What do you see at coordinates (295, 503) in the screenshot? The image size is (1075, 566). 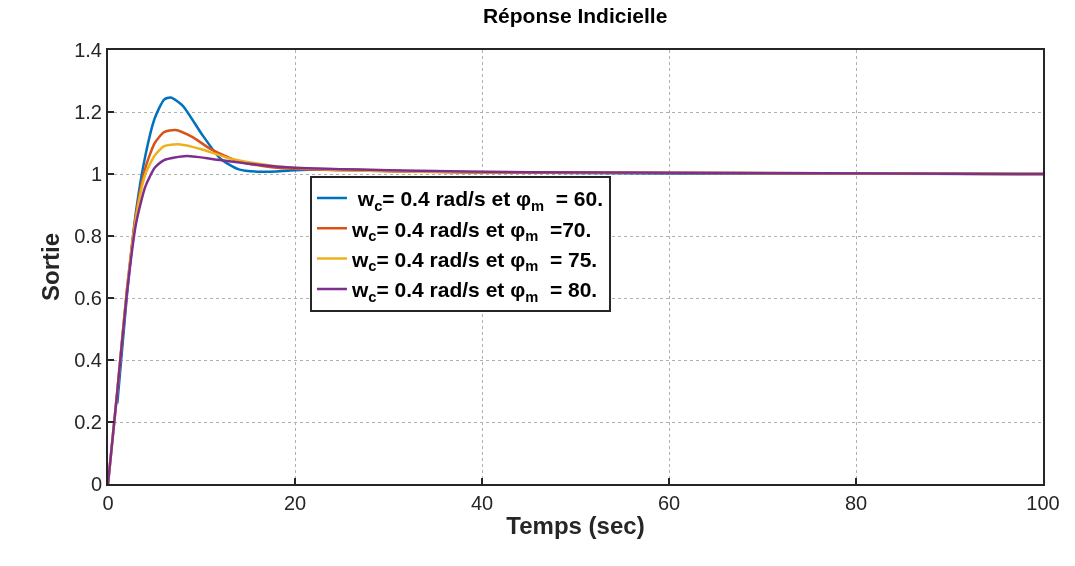 I see `x-tick-label: 20` at bounding box center [295, 503].